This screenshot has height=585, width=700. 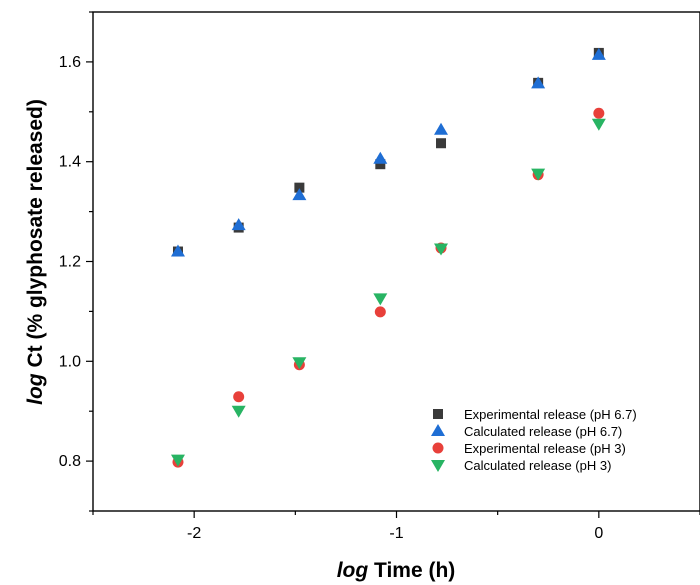 I want to click on y-axis-label: log Ct (% glyphosate released), so click(x=35, y=252).